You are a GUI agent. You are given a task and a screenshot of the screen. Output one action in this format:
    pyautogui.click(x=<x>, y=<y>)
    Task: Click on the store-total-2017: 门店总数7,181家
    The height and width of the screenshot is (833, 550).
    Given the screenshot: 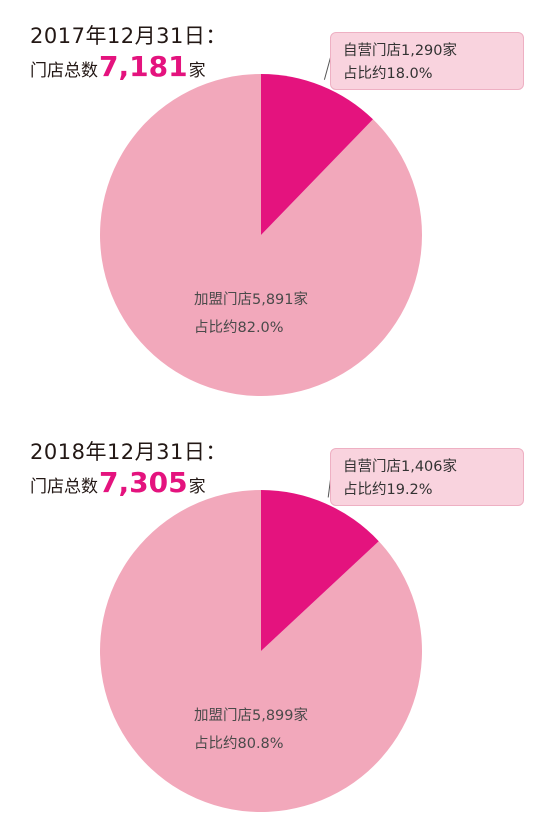 What is the action you would take?
    pyautogui.click(x=118, y=66)
    